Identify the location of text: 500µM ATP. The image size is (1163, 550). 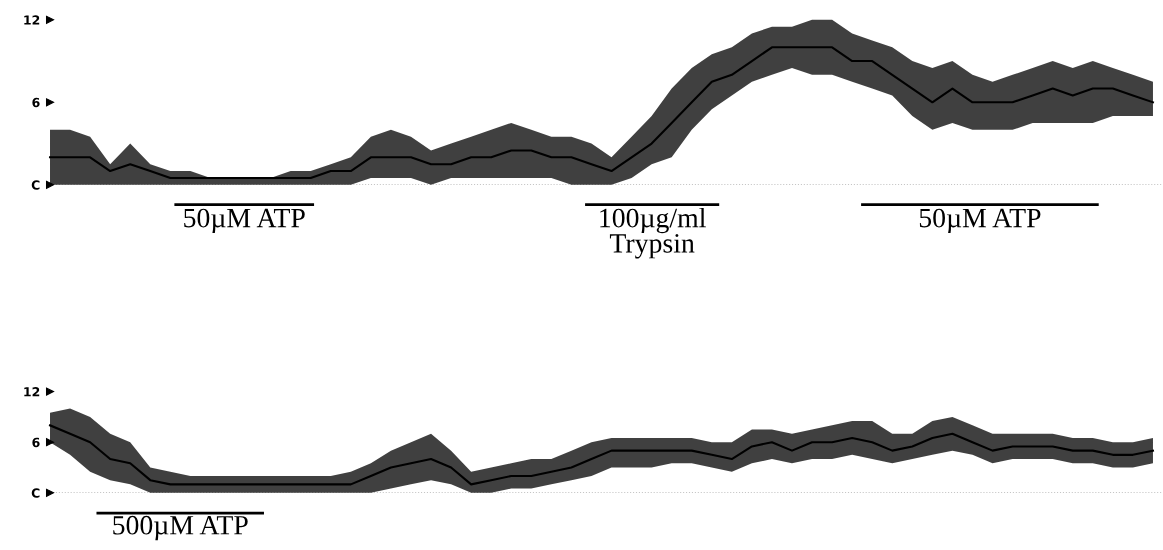
(180, 528).